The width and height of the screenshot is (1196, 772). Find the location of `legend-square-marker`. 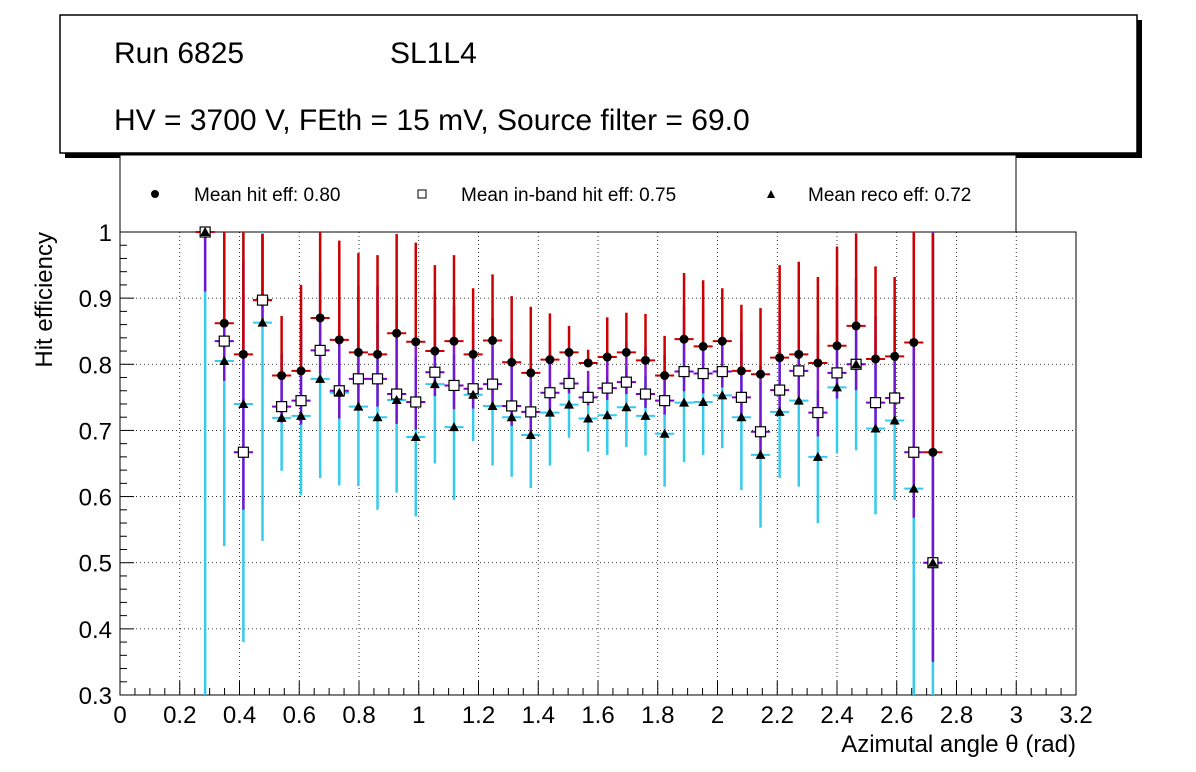

legend-square-marker is located at coordinates (422, 194).